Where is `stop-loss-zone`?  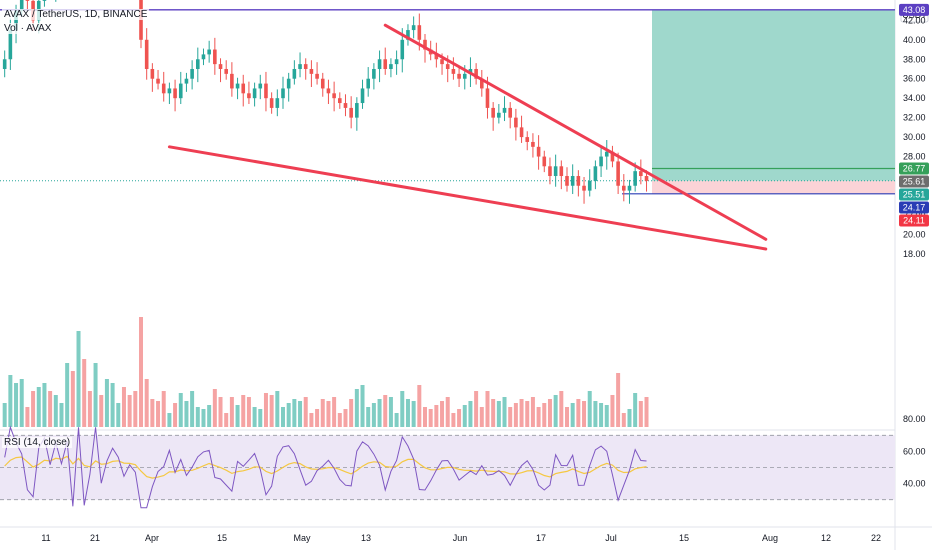
stop-loss-zone is located at coordinates (773, 187).